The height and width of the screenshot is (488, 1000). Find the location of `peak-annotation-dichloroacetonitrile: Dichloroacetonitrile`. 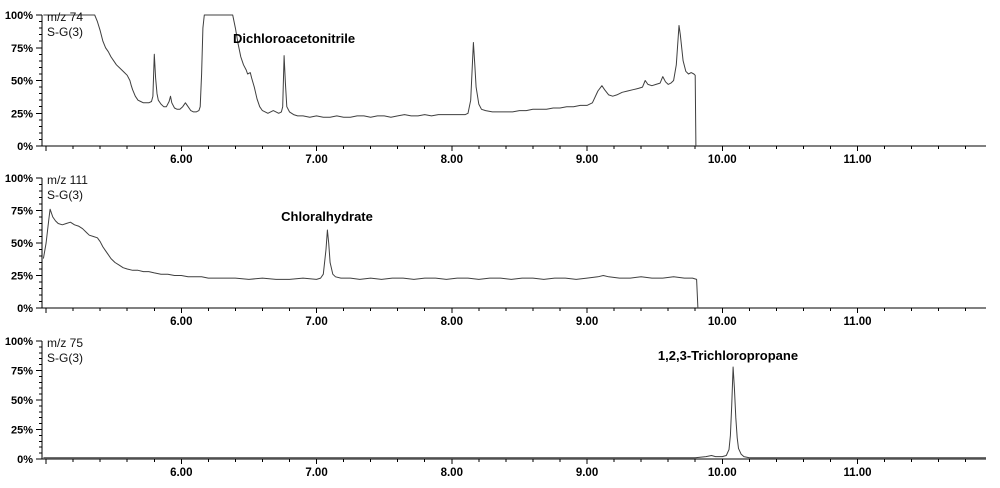

peak-annotation-dichloroacetonitrile: Dichloroacetonitrile is located at coordinates (294, 38).